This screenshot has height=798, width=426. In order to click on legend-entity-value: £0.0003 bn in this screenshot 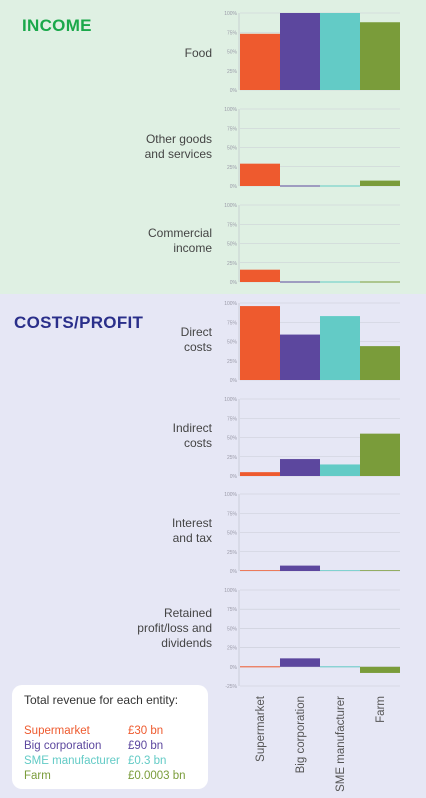, I will do `click(157, 776)`.